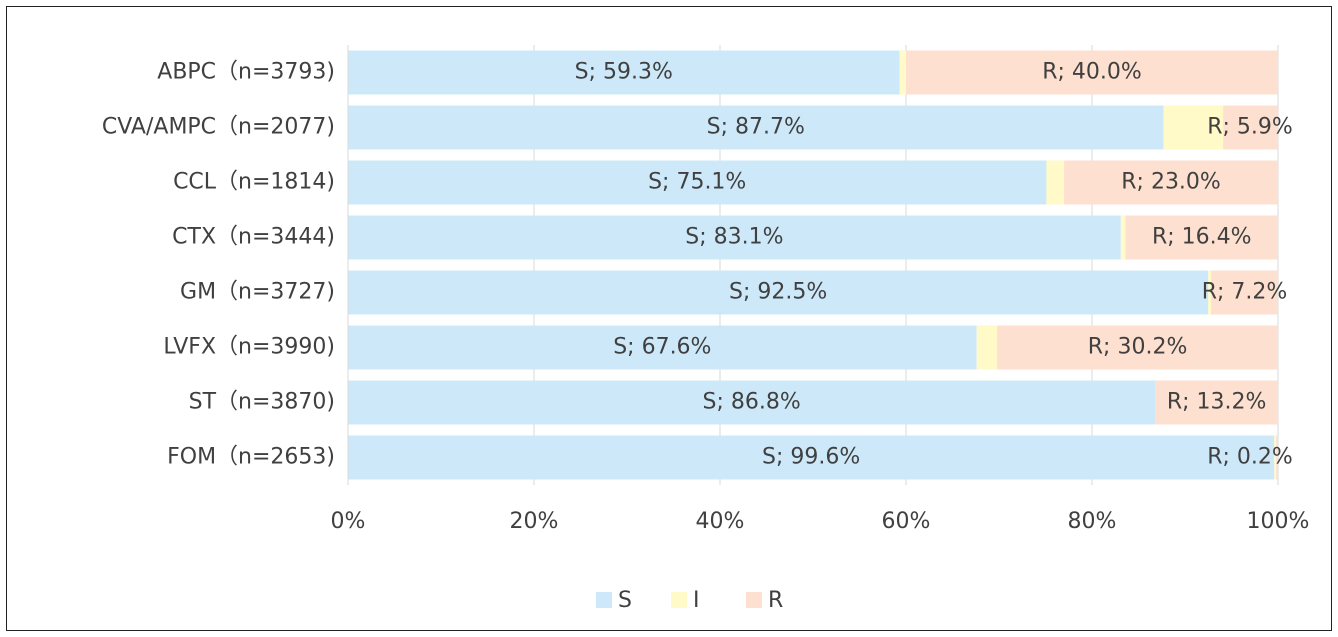  I want to click on data-label: S; 83.1%, so click(734, 237).